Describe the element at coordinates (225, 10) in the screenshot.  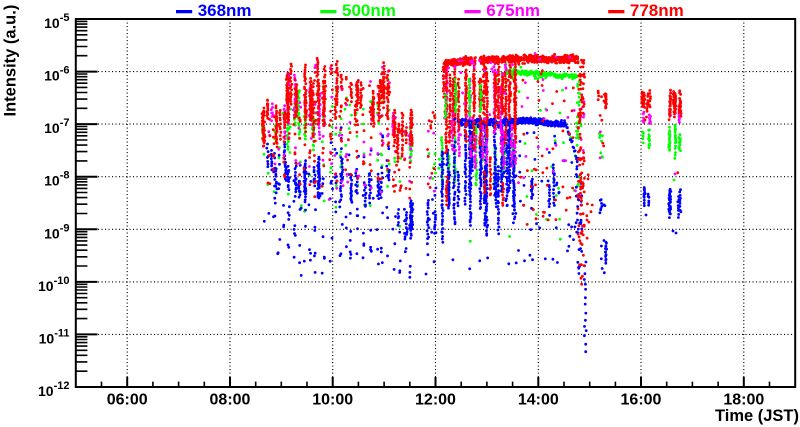
I see `svg-text: 368nm` at that location.